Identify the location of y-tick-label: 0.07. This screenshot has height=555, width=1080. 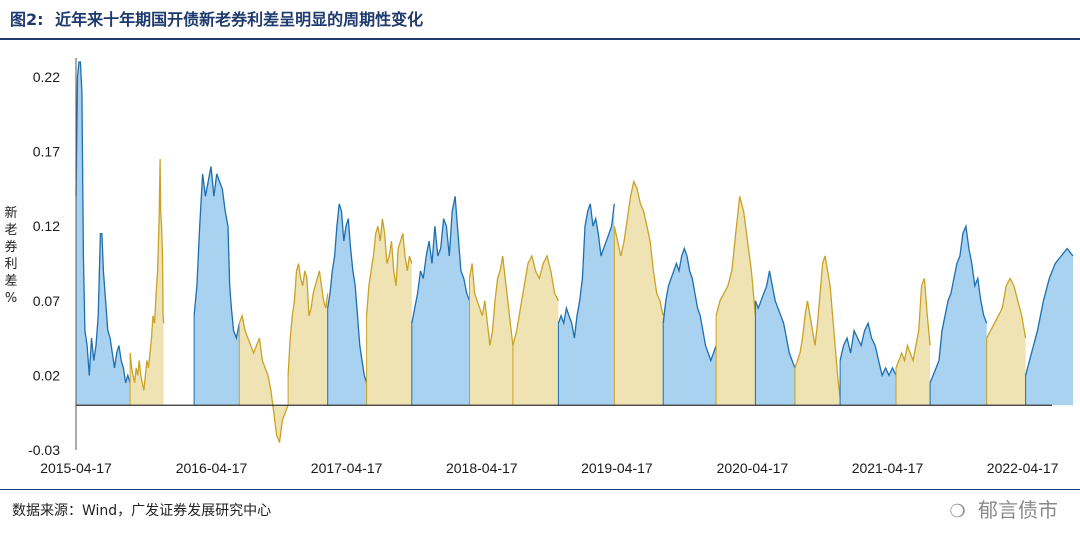
(46, 301).